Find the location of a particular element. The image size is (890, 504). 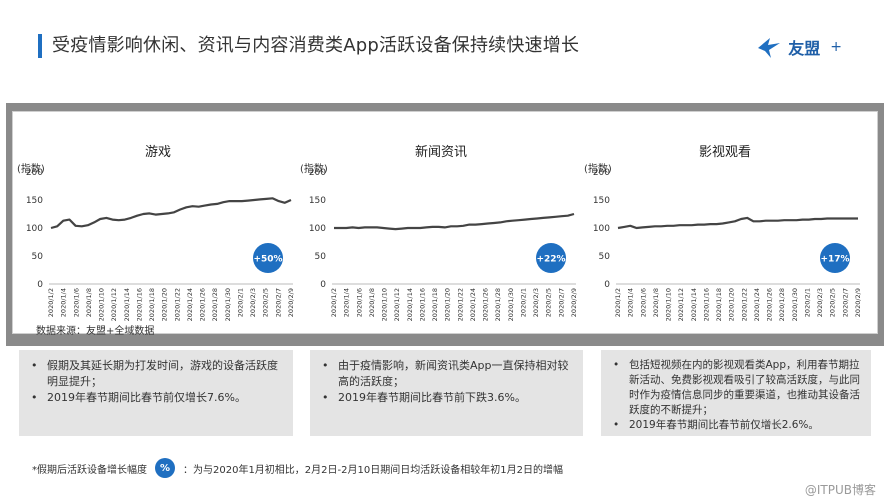

growth-badge: +22% is located at coordinates (551, 258).